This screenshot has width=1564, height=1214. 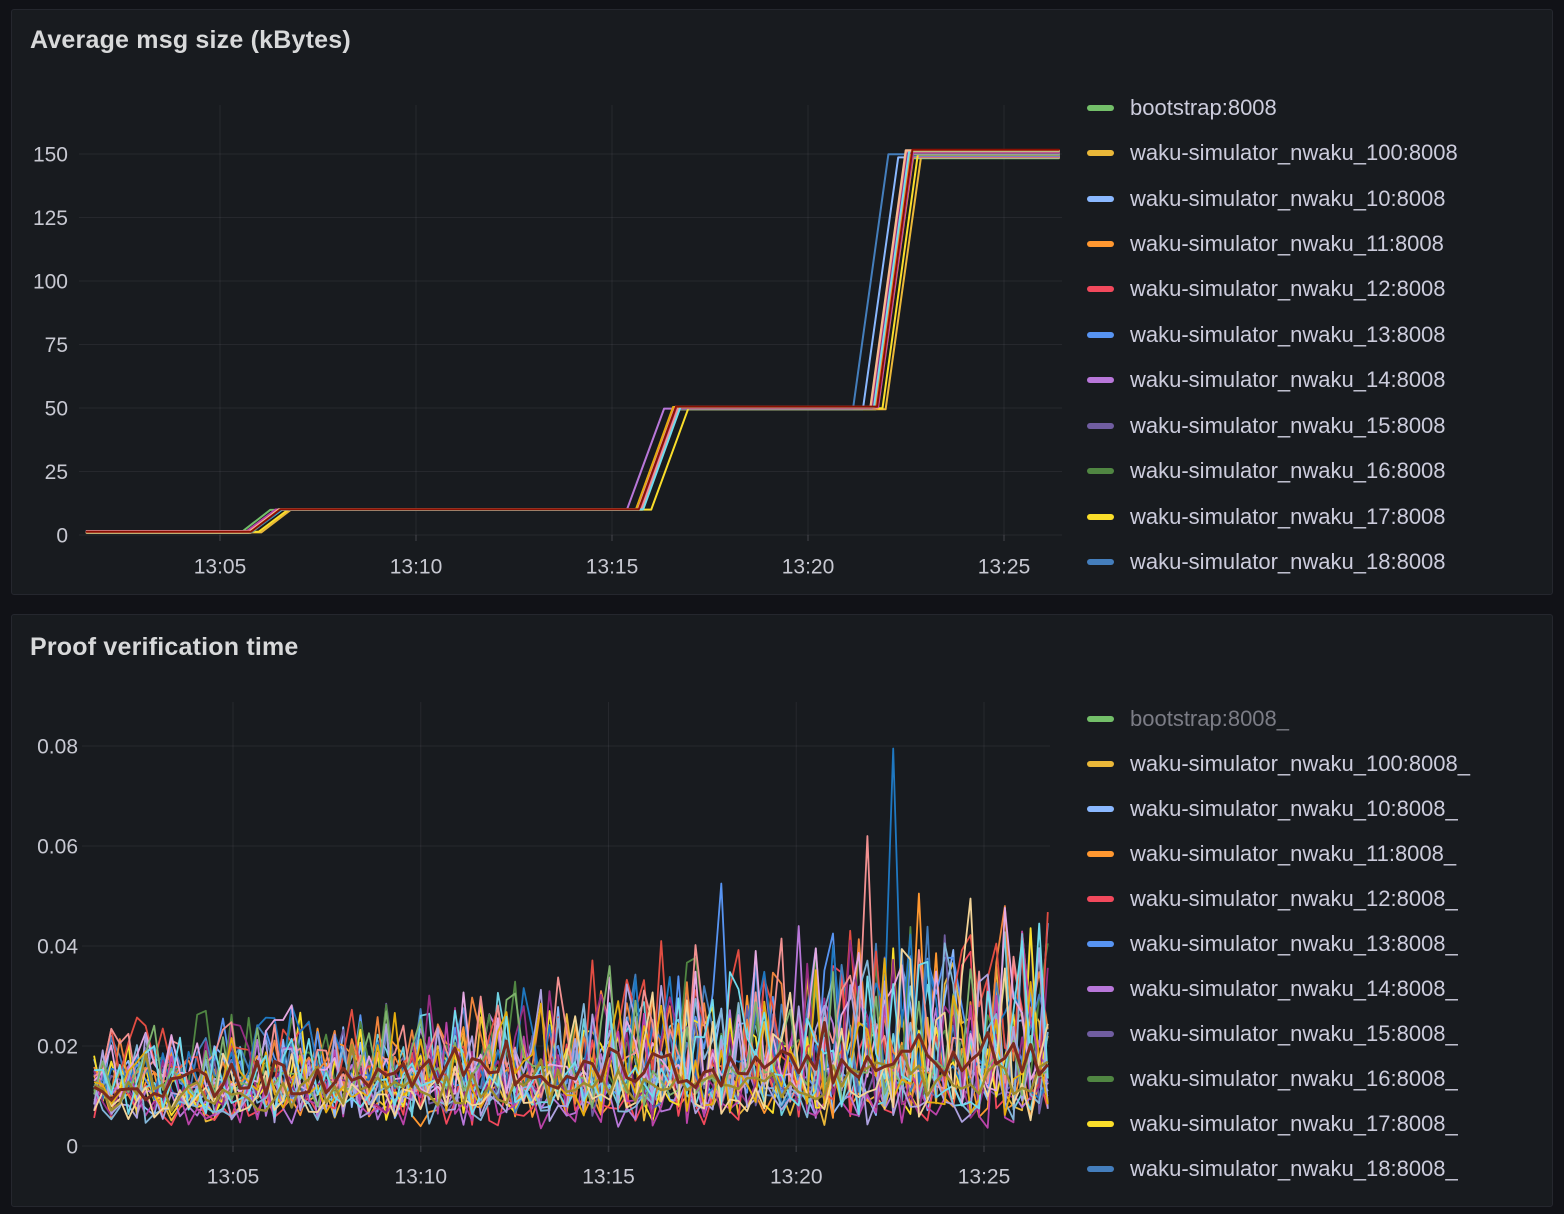 What do you see at coordinates (1294, 898) in the screenshot?
I see `legend-series-label: waku-simulator_nwaku_12:8008_` at bounding box center [1294, 898].